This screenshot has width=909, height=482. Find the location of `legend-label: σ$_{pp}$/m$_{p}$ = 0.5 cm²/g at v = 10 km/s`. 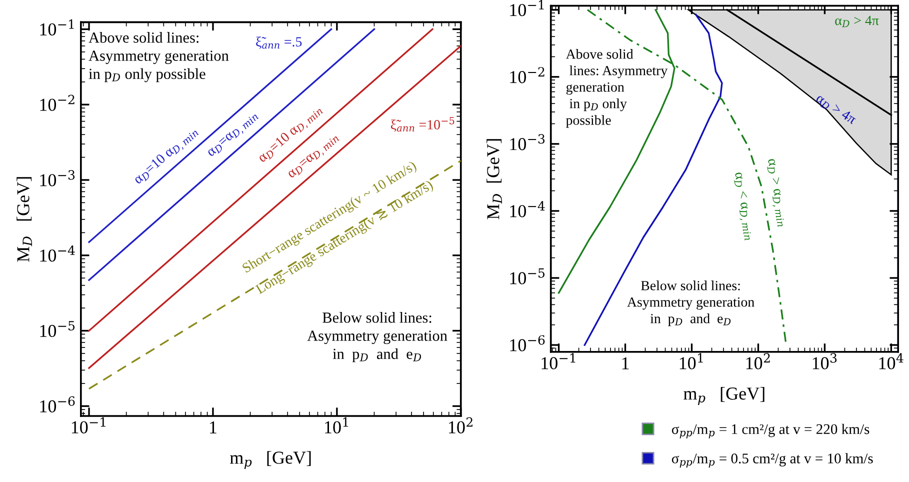

legend-label: σ$_{pp}$/m$_{p}$ = 0.5 cm²/g at v = 10 km/s is located at coordinates (772, 460).